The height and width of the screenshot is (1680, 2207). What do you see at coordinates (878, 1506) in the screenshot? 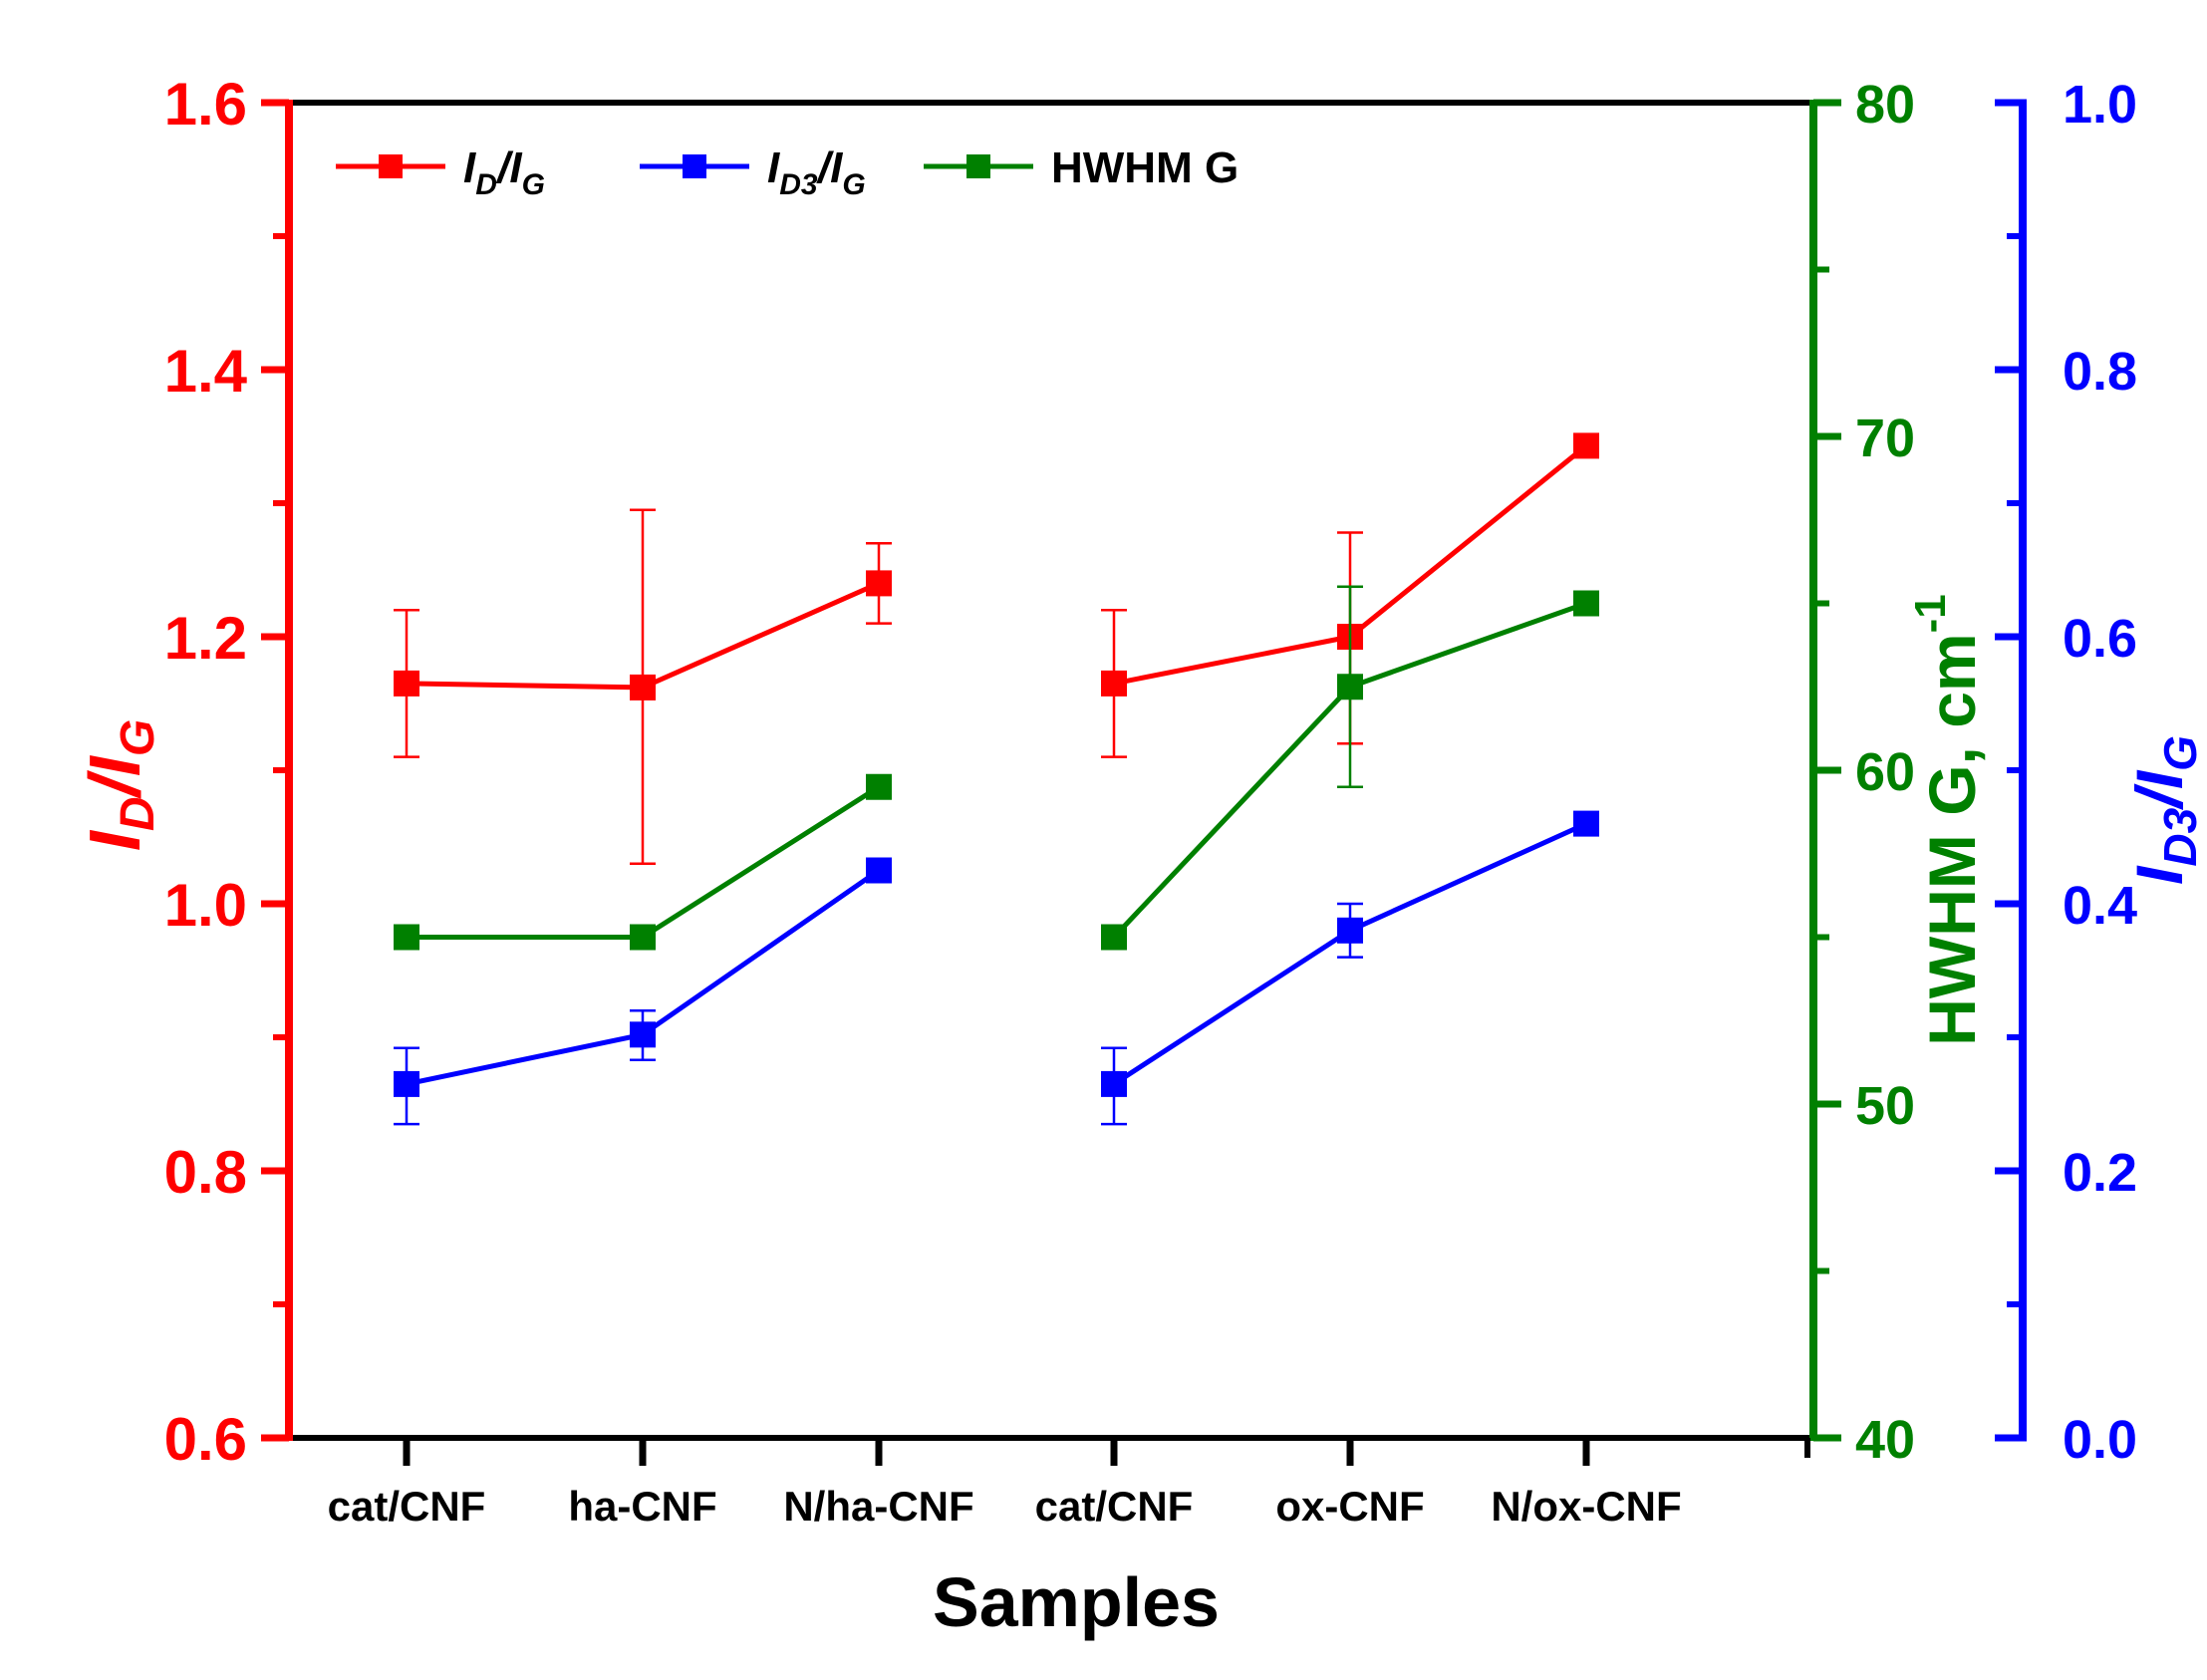
I see `x-tick-label: N/ha-CNF` at bounding box center [878, 1506].